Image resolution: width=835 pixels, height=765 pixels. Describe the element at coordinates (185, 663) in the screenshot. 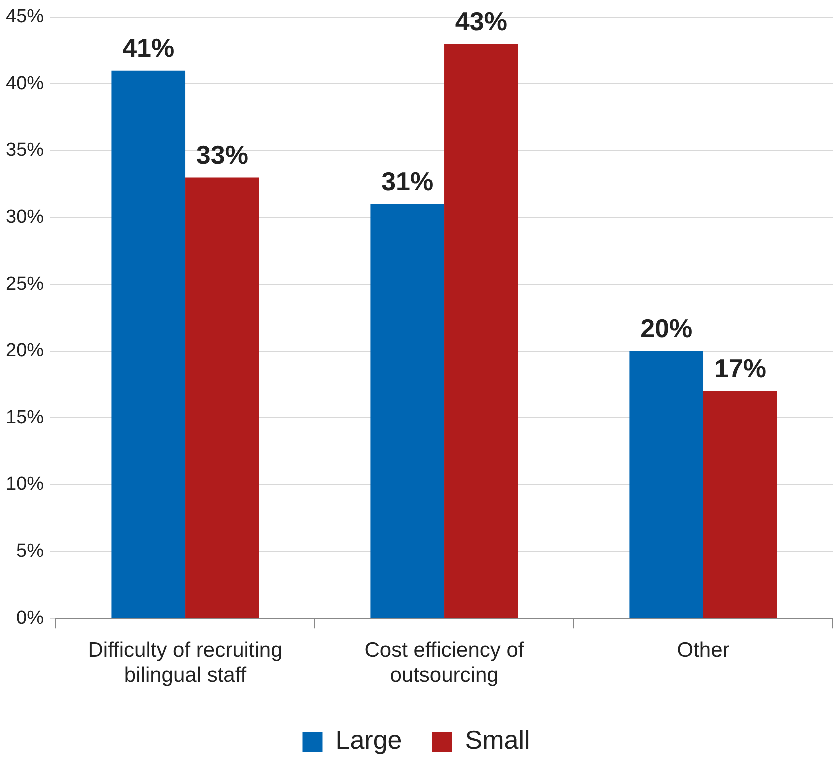

I see `x-tick-label: Difficulty of recruiting bilingual staff` at that location.